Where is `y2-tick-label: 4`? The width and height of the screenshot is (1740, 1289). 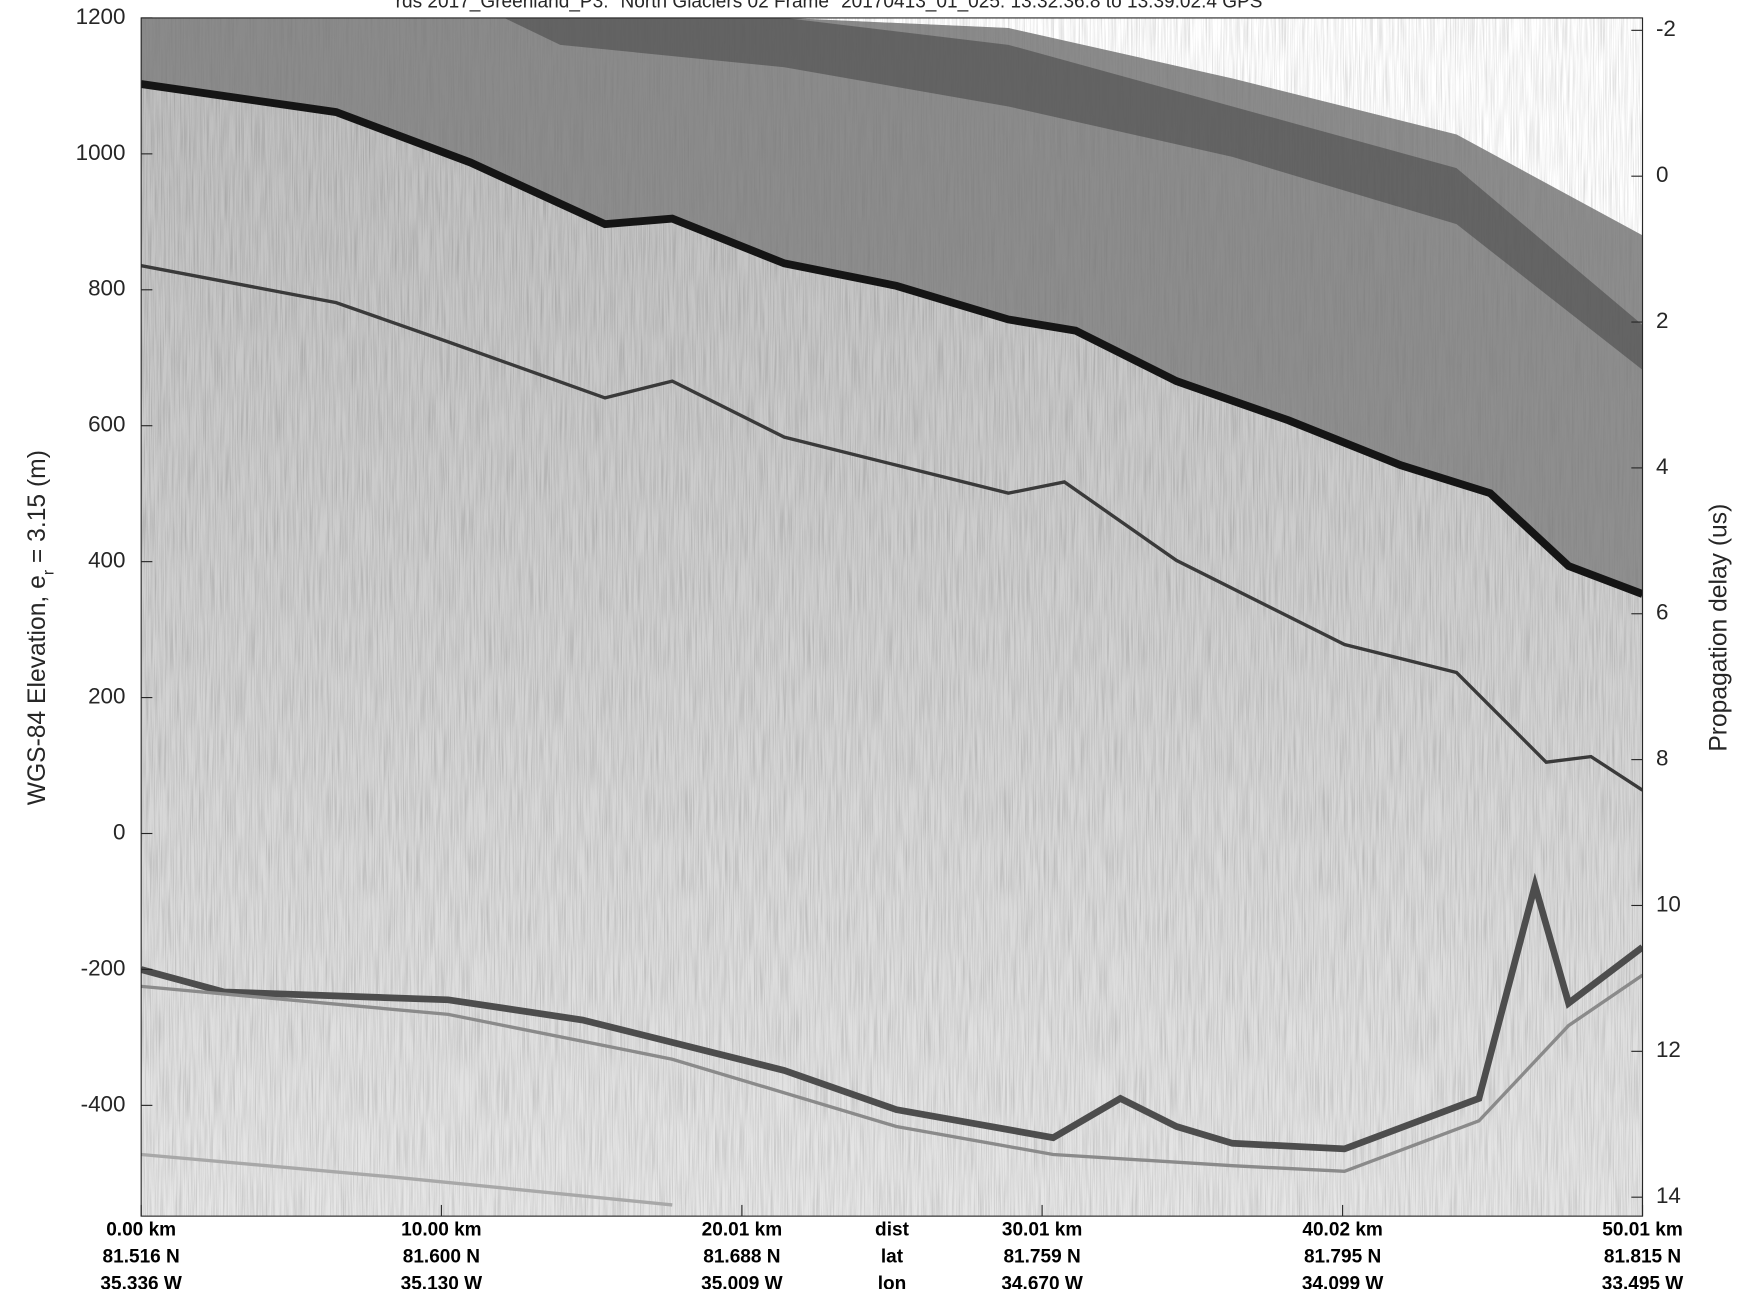
y2-tick-label: 4 is located at coordinates (1662, 466).